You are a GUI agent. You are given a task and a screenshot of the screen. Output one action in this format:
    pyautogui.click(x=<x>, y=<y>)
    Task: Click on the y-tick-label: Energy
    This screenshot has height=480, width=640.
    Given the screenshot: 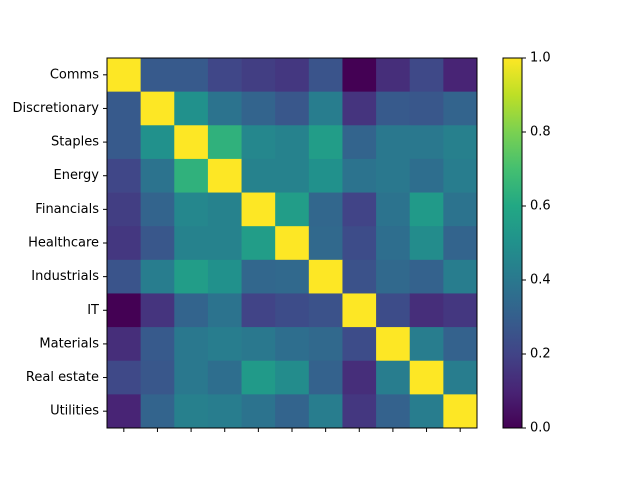 What is the action you would take?
    pyautogui.click(x=76, y=175)
    